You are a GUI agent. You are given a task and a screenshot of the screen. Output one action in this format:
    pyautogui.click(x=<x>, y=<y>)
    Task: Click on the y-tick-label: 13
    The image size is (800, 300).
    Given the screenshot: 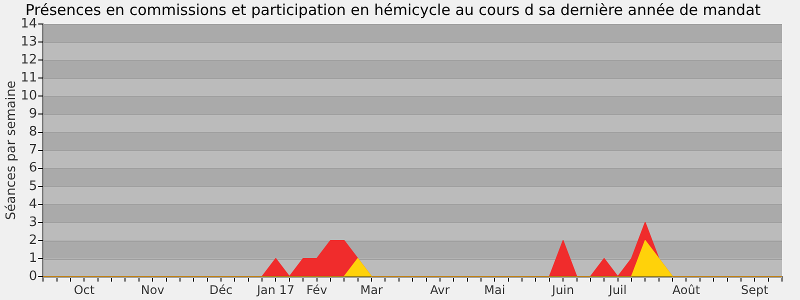 What is the action you would take?
    pyautogui.click(x=29, y=42)
    